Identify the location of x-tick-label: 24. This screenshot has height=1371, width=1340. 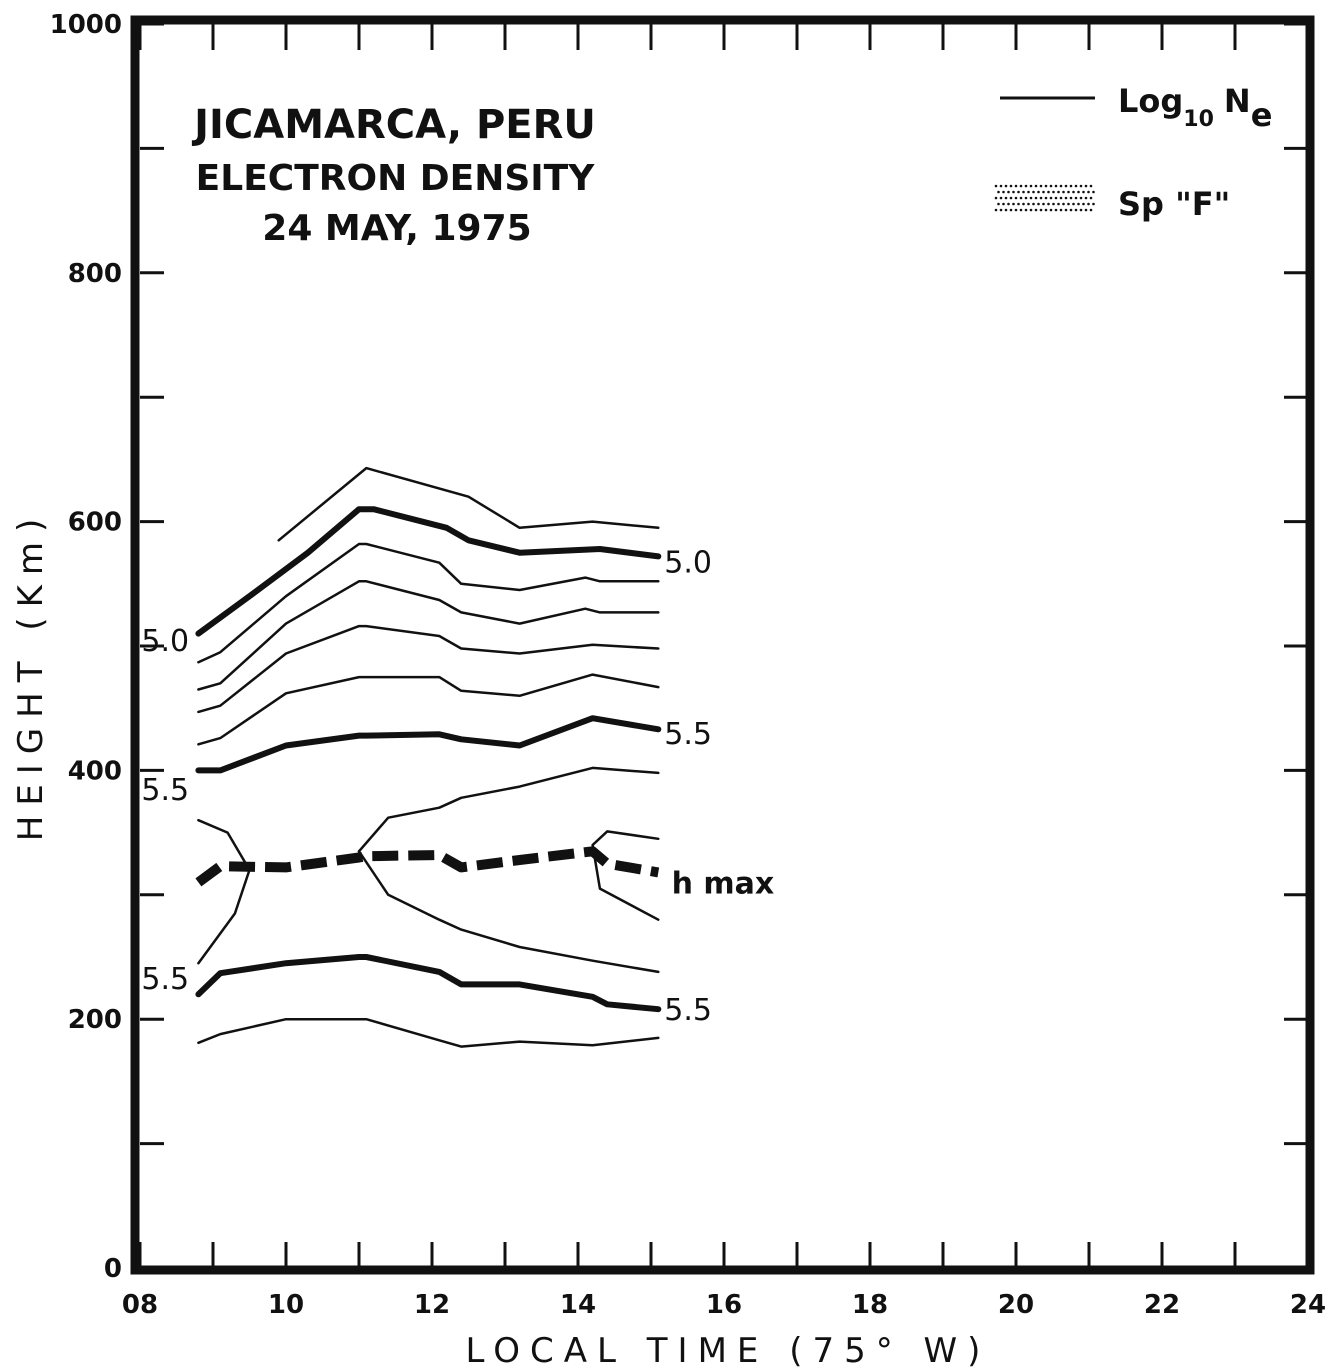
(1308, 1305).